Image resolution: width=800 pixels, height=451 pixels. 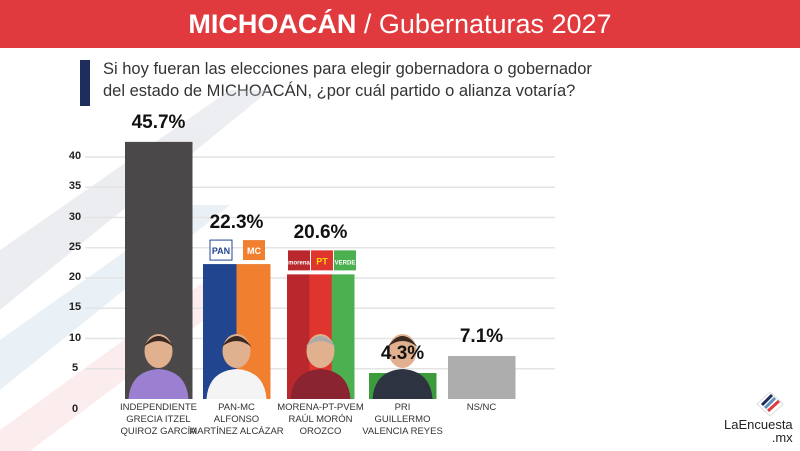 I want to click on y-tick-label: 40, so click(x=75, y=156).